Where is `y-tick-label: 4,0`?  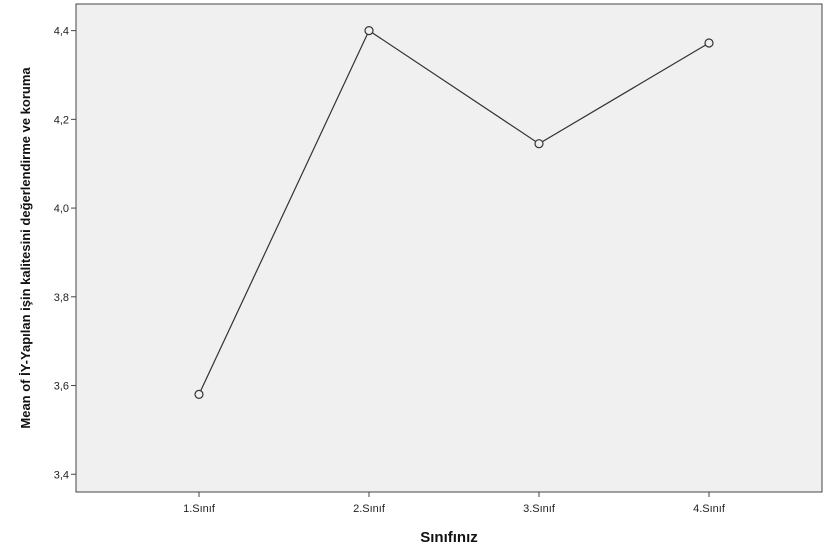 y-tick-label: 4,0 is located at coordinates (61, 209).